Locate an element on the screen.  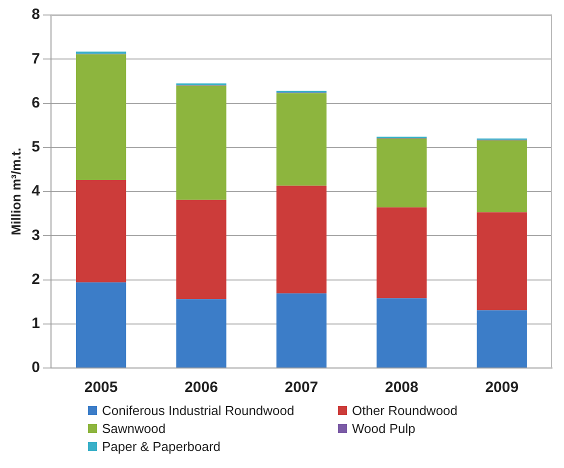
x-tick-label: 2009 is located at coordinates (502, 387).